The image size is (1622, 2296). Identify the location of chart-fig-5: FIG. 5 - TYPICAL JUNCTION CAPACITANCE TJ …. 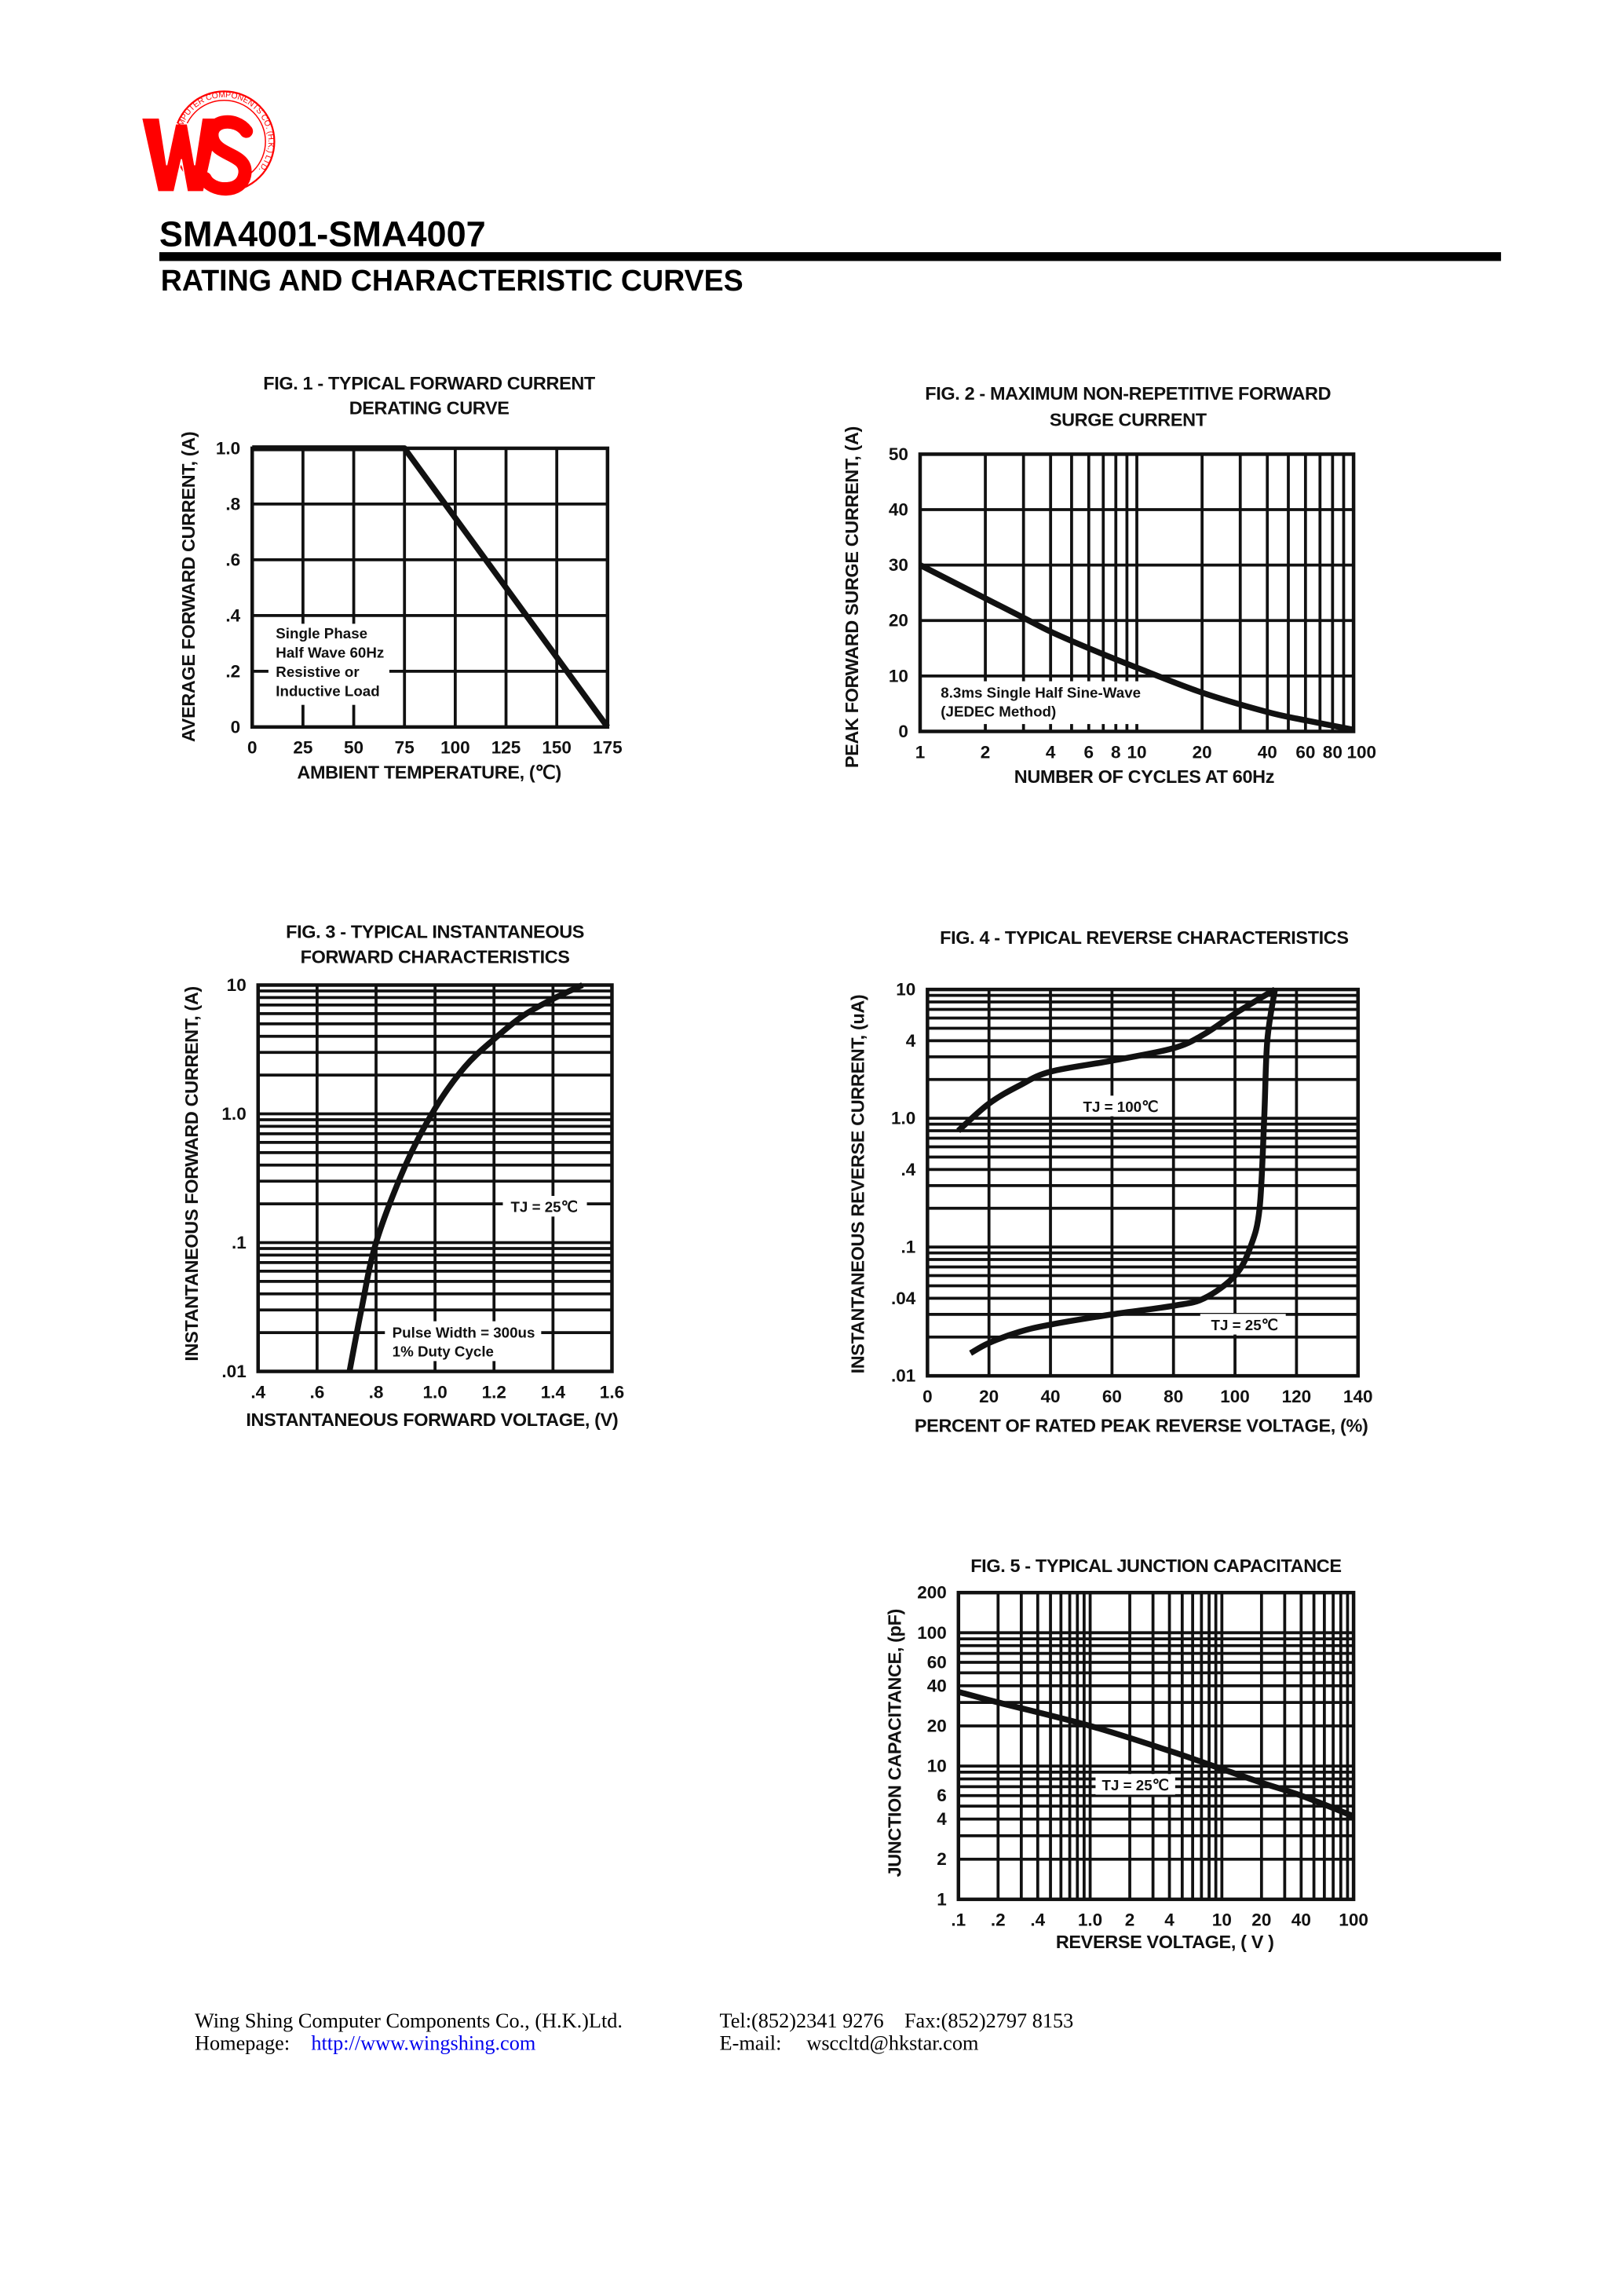
(1126, 1754).